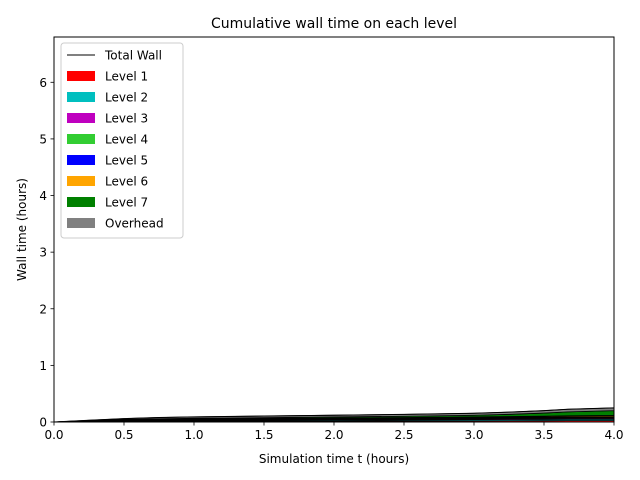  Describe the element at coordinates (126, 77) in the screenshot. I see `legend-label-level-1: Level 1` at that location.